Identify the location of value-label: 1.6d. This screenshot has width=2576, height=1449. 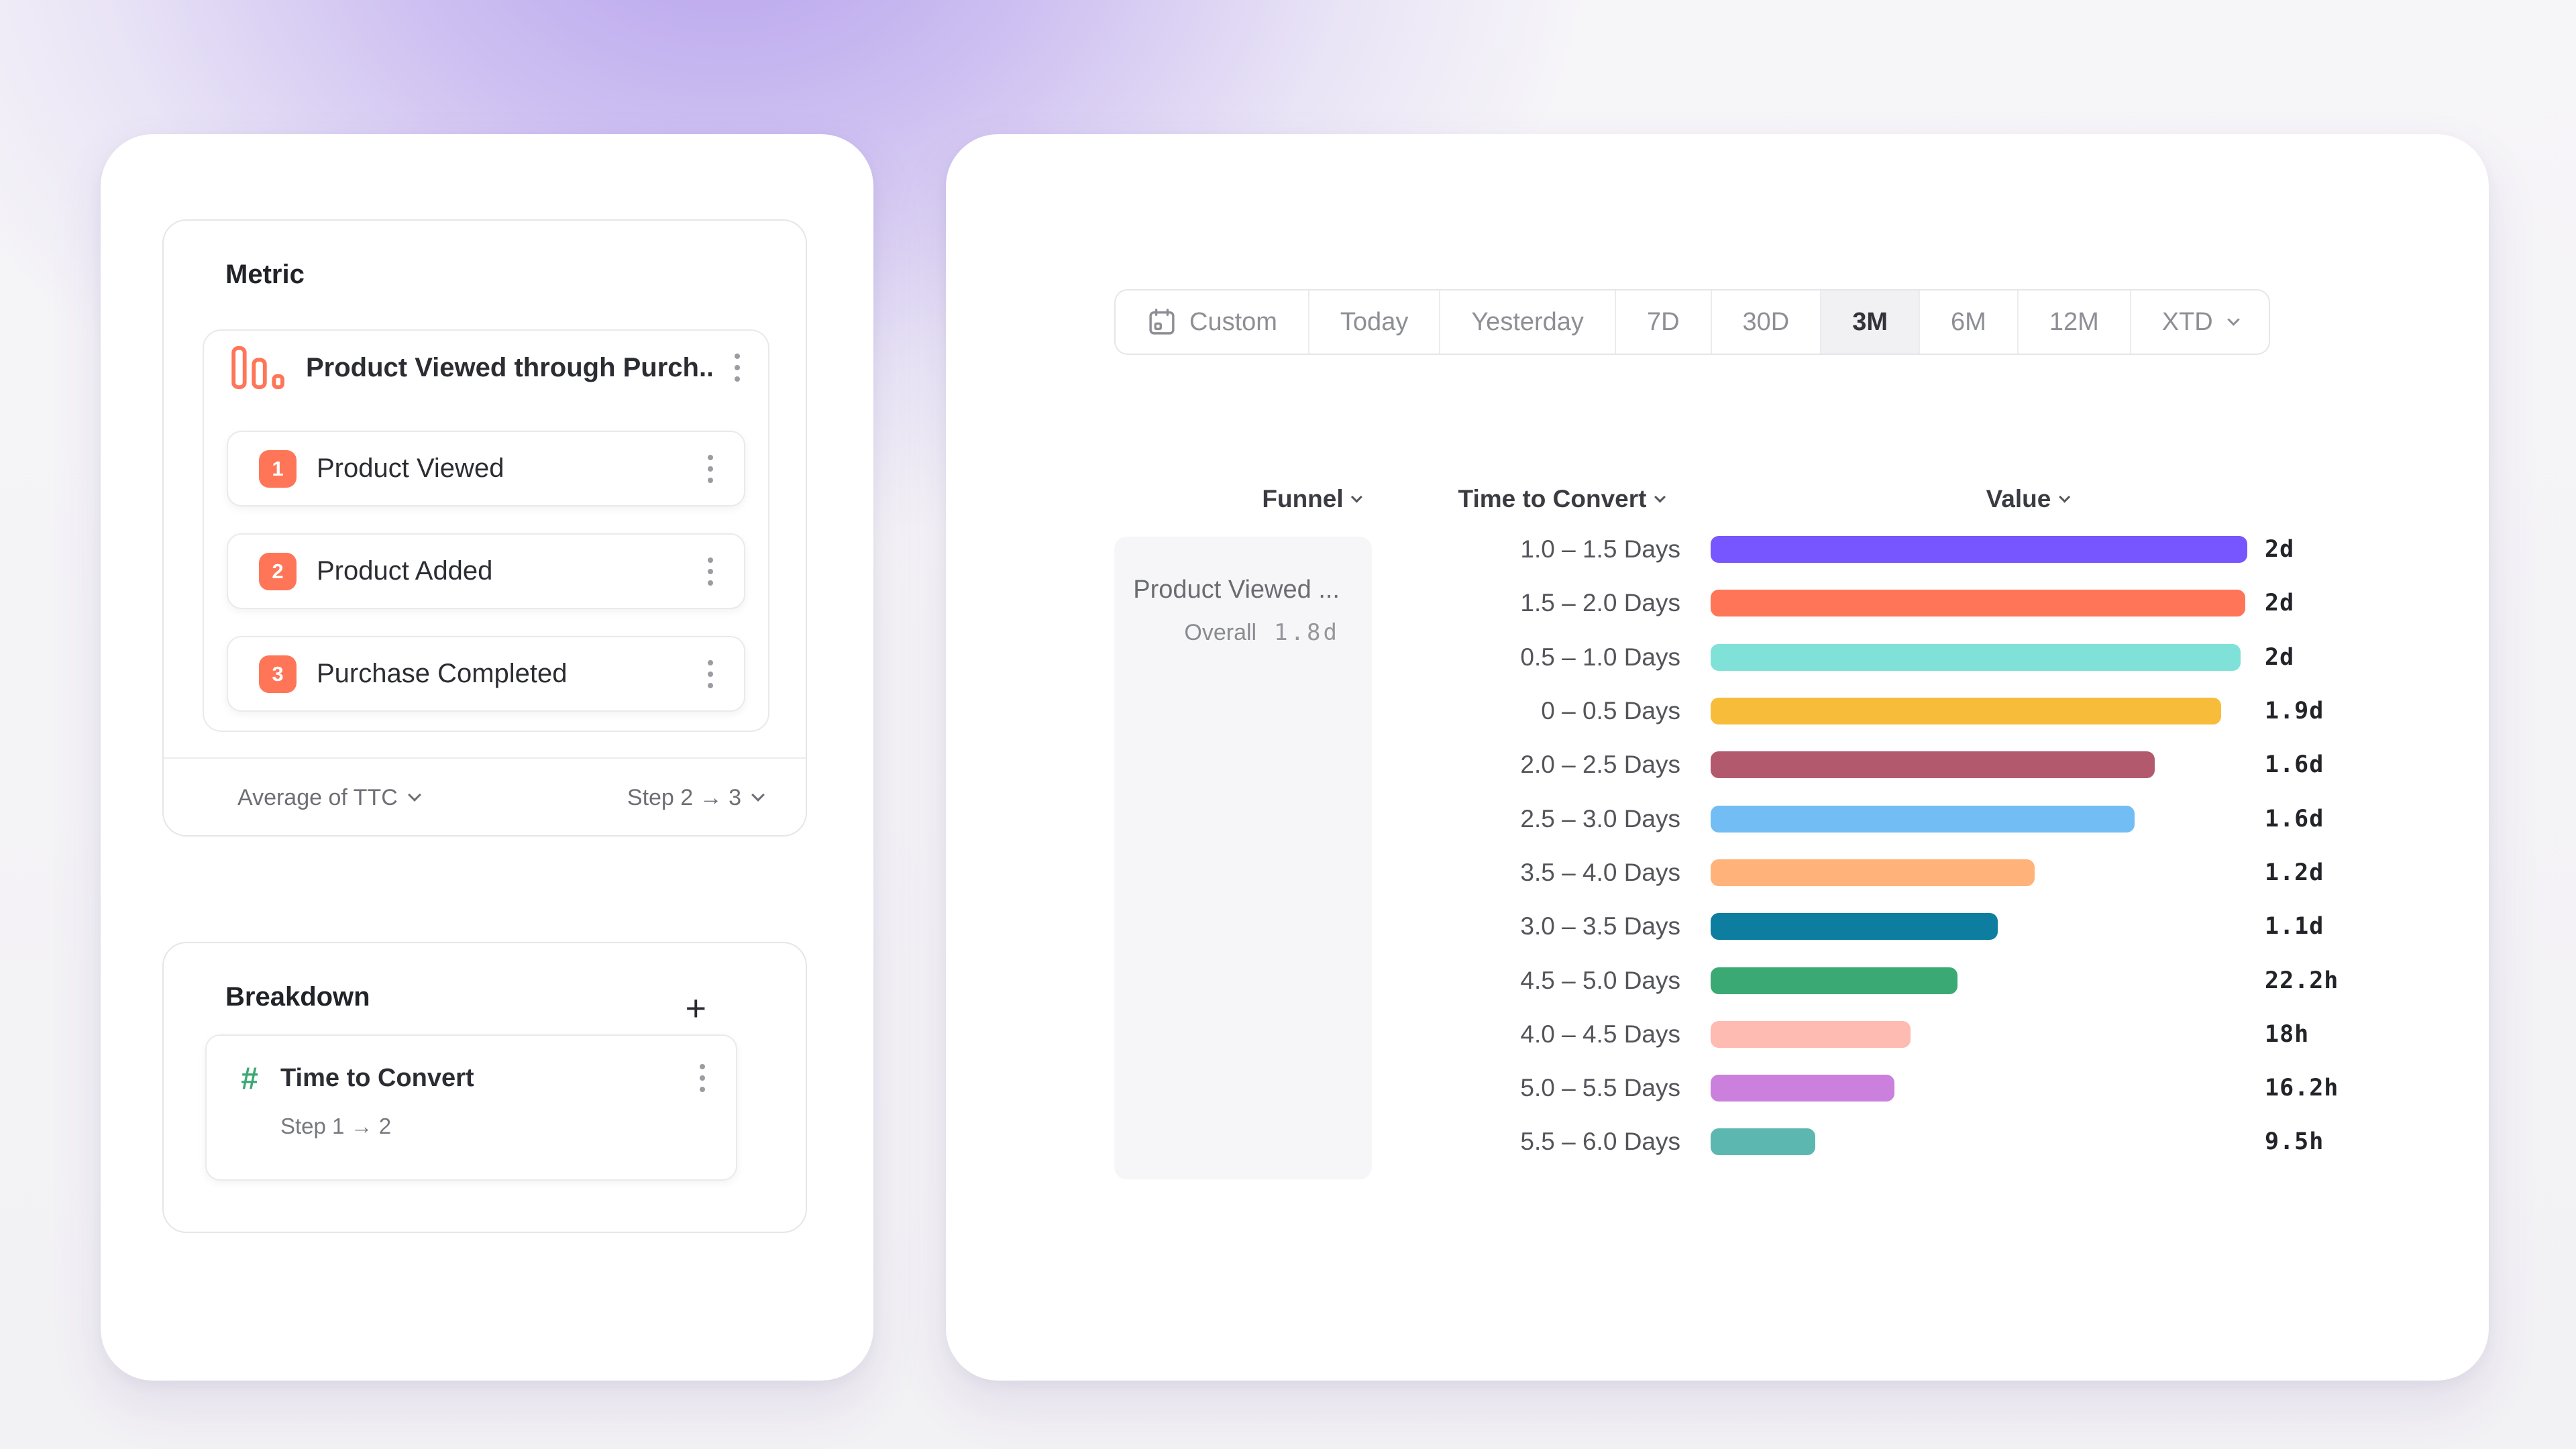
(2294, 765).